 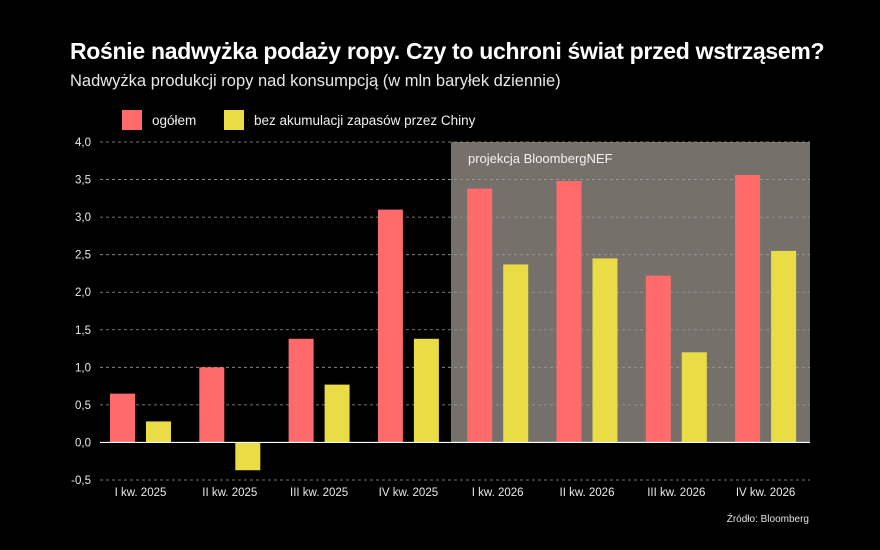 What do you see at coordinates (408, 493) in the screenshot?
I see `x-category-label: IV kw. 2025` at bounding box center [408, 493].